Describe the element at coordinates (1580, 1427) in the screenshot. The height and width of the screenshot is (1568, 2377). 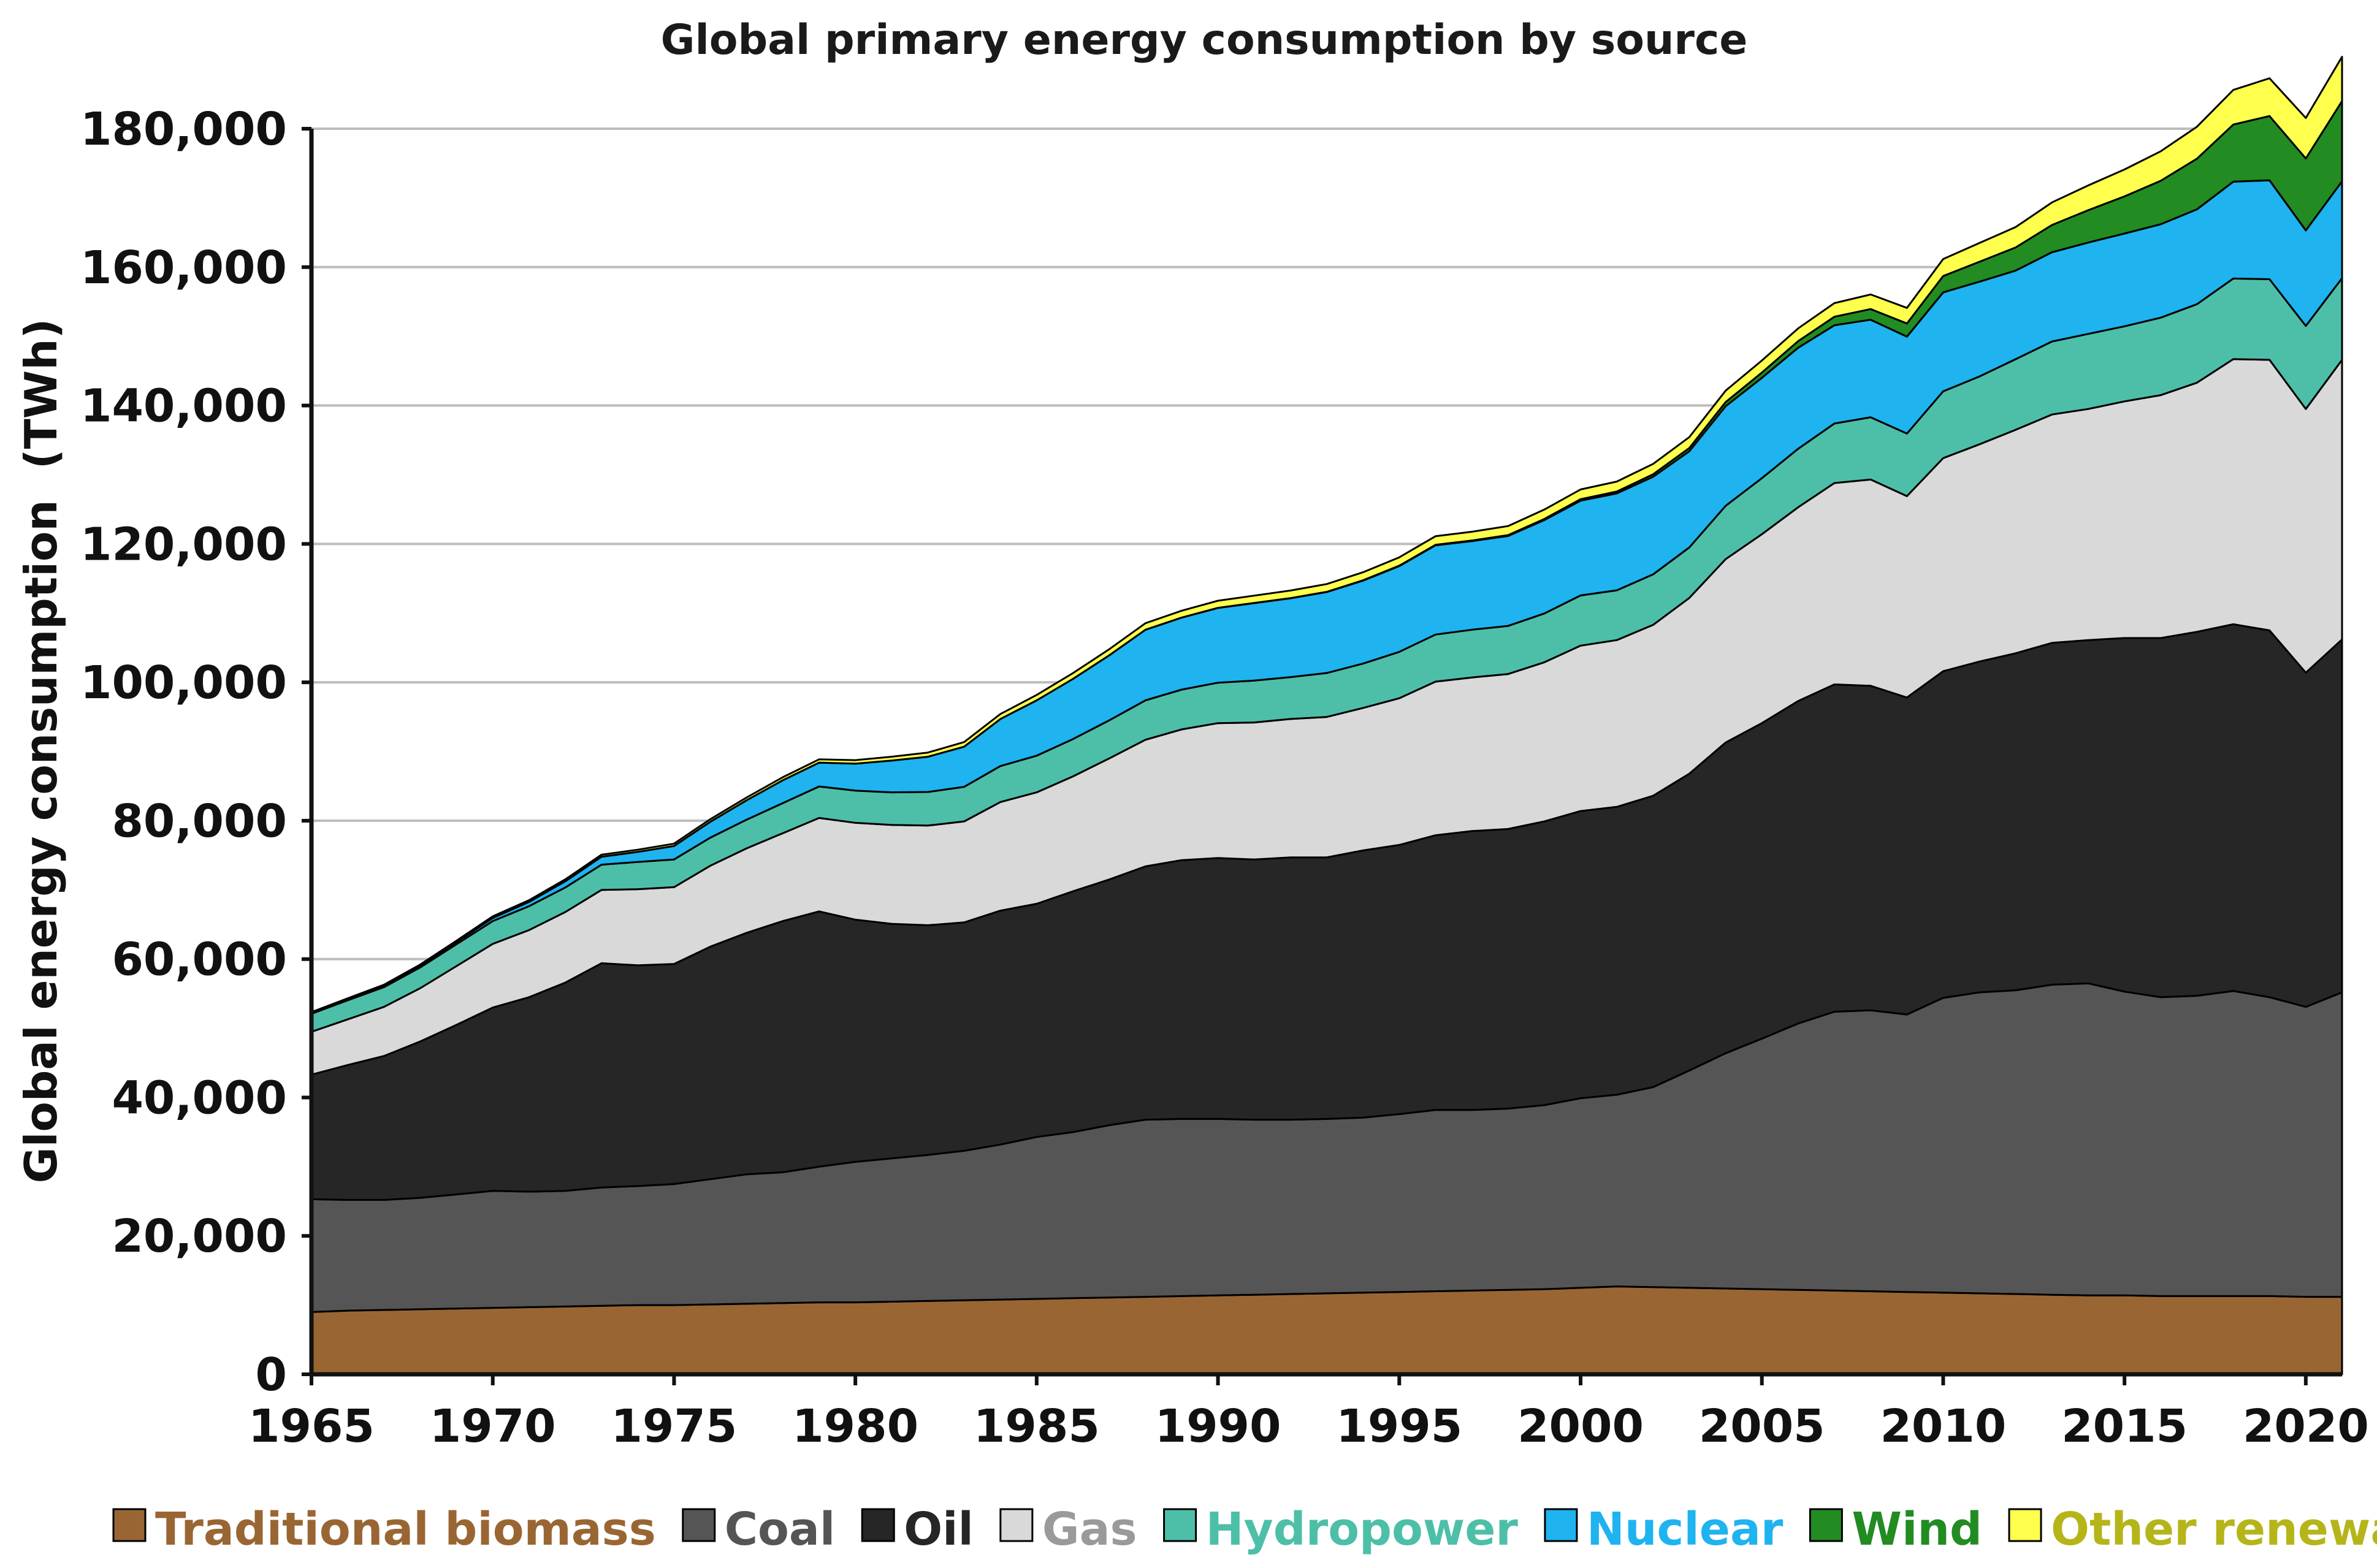
I see `x-tick-label-2000: 2000` at that location.